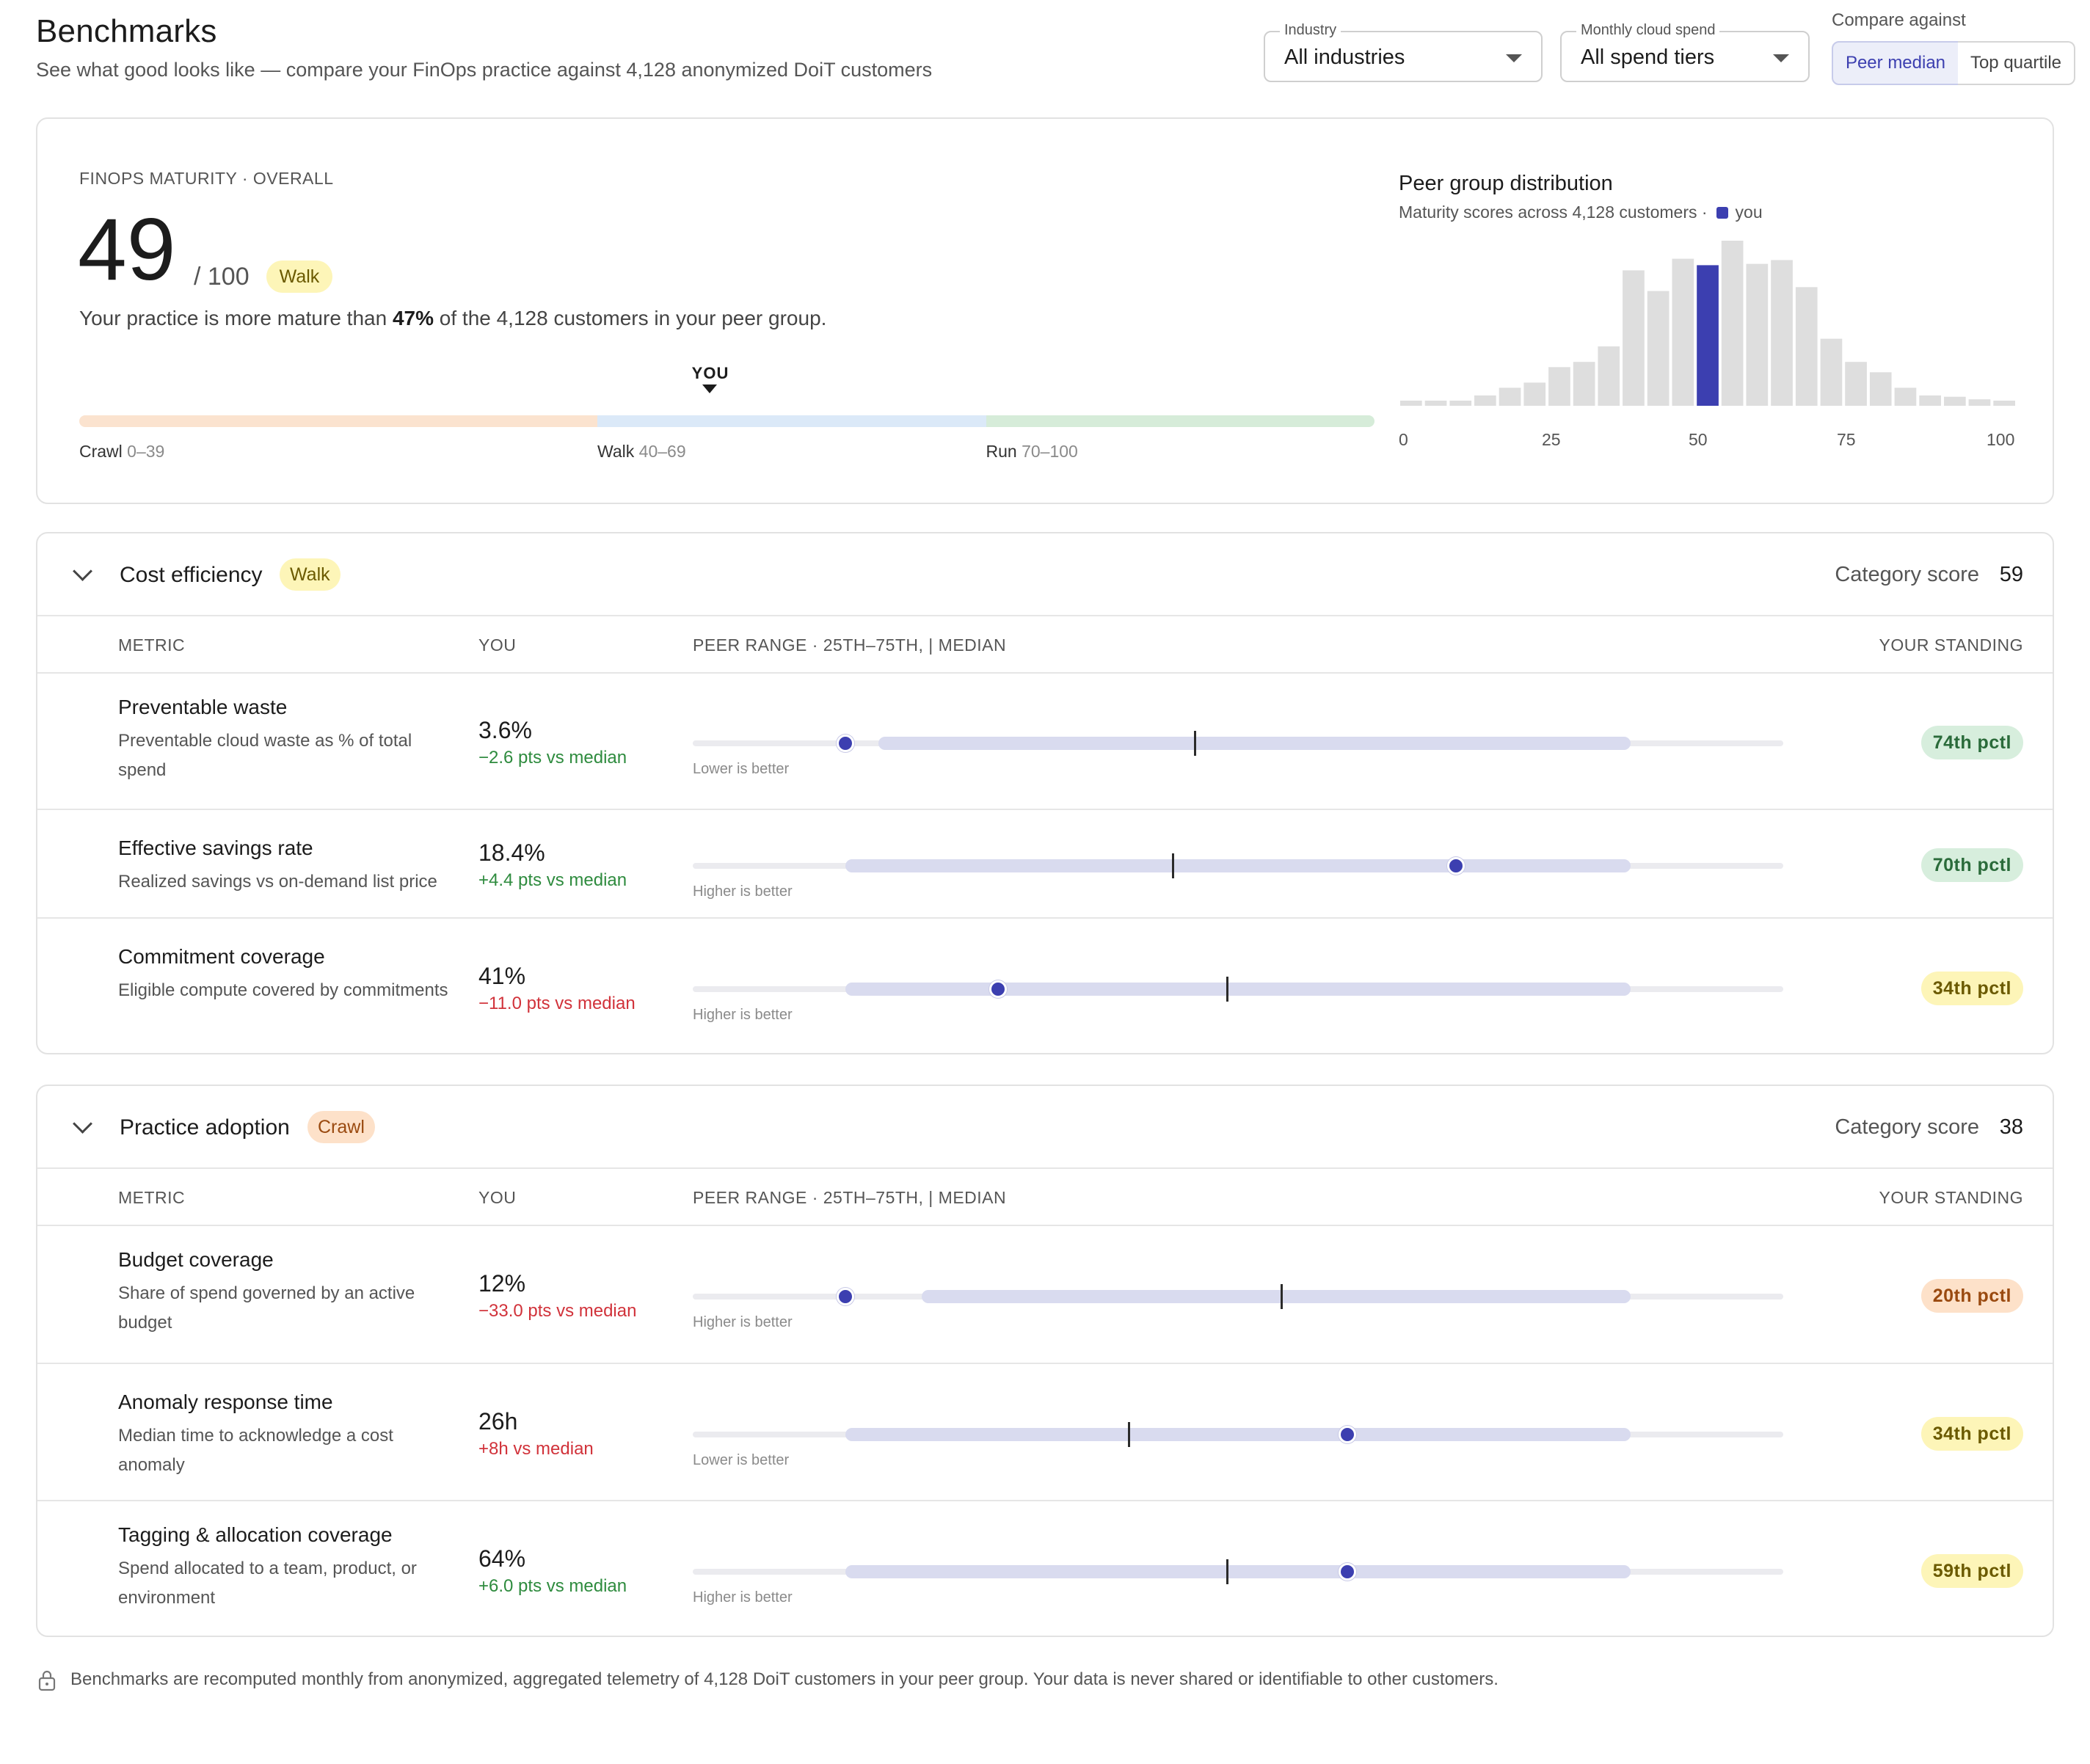 The width and height of the screenshot is (2090, 1764). I want to click on category-header-cost-efficiency: Cost efficiency Walk Category score 59, so click(1045, 574).